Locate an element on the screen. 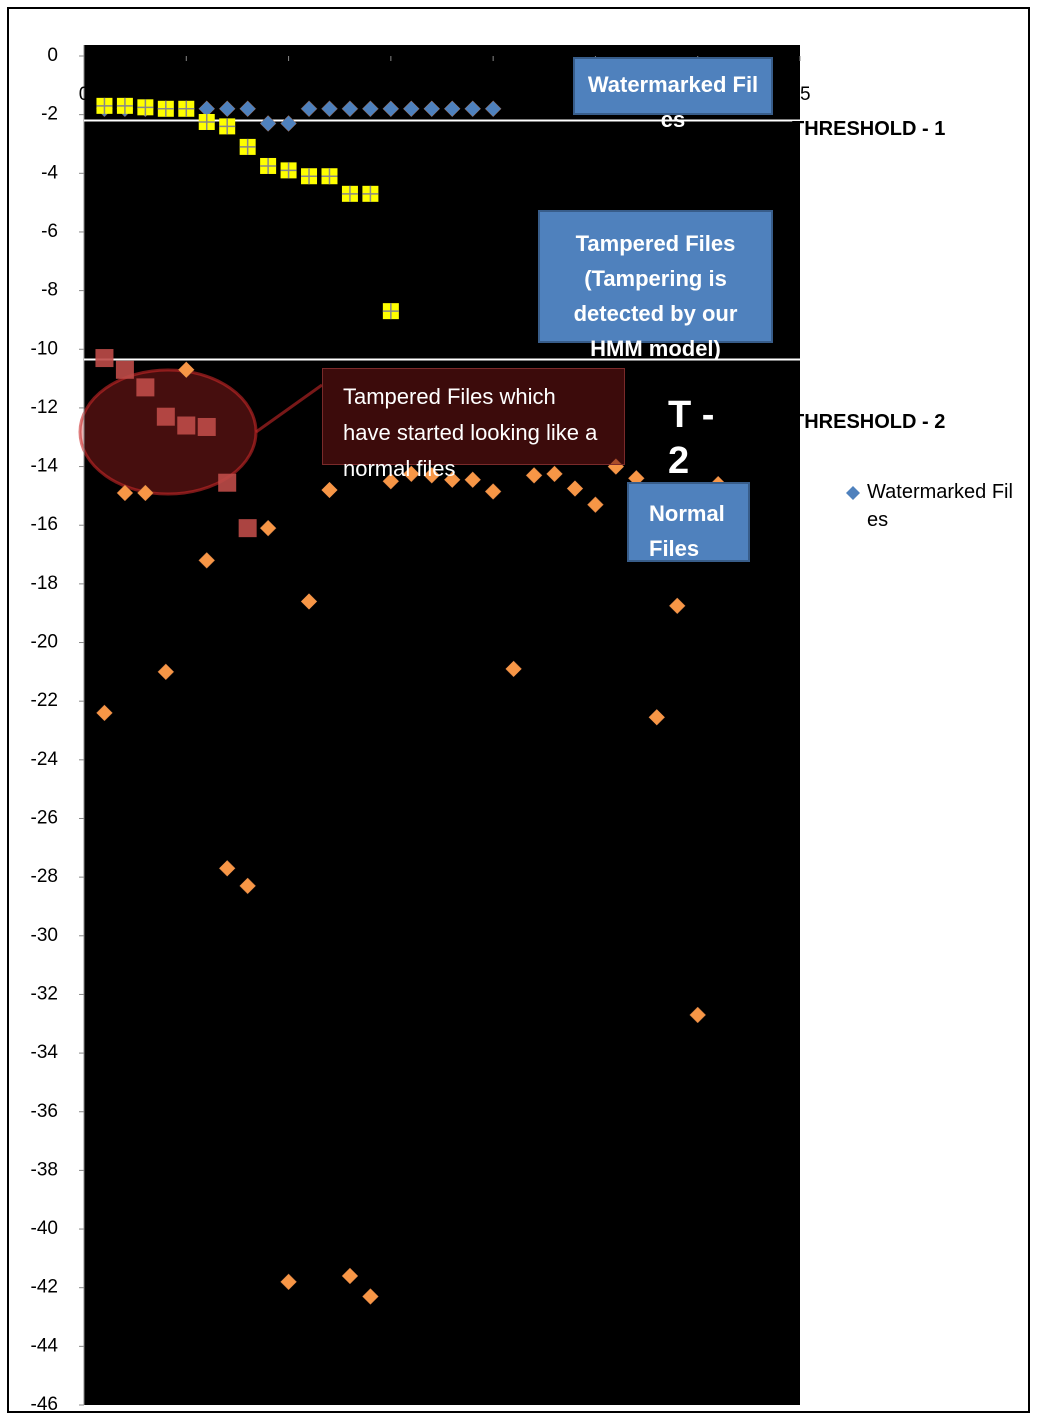 The image size is (1037, 1420). y-tick-label: -6 is located at coordinates (49, 231).